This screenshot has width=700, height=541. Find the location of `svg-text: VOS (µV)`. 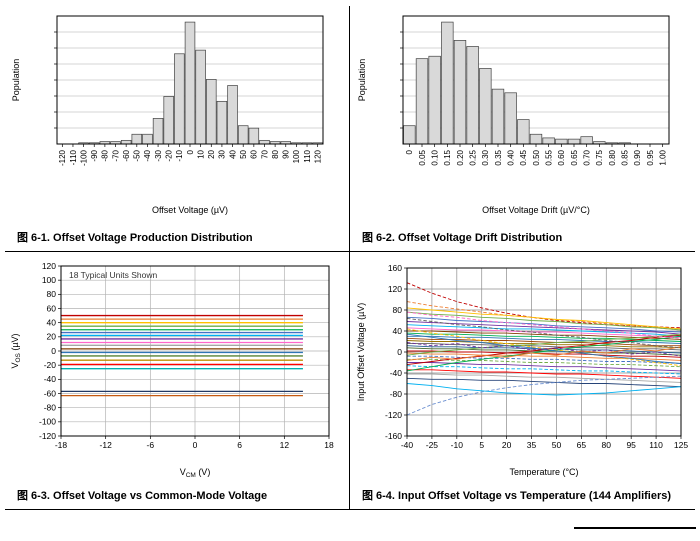

svg-text: VOS (µV) is located at coordinates (16, 350).